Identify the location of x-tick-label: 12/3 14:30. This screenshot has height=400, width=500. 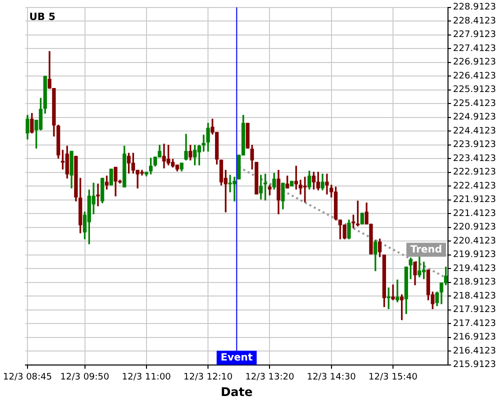
(331, 377).